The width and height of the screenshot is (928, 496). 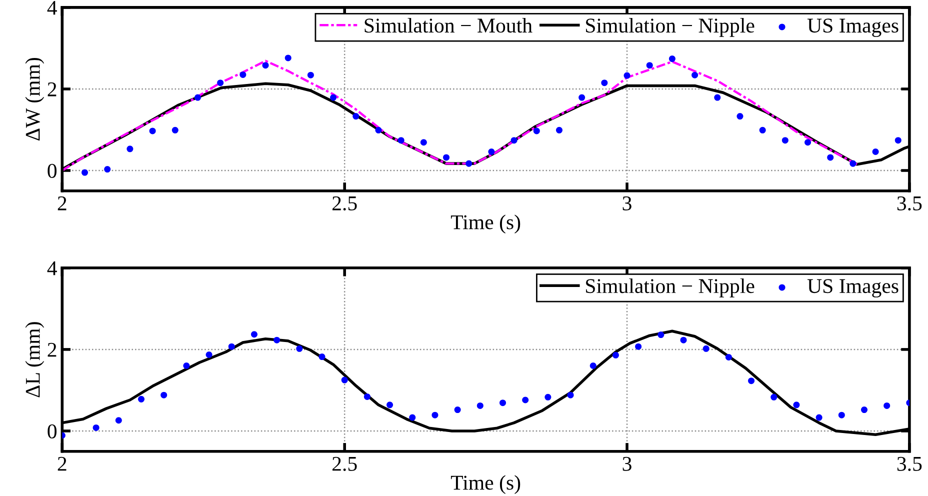 I want to click on legend-label: Simulation − Mouth, so click(x=448, y=25).